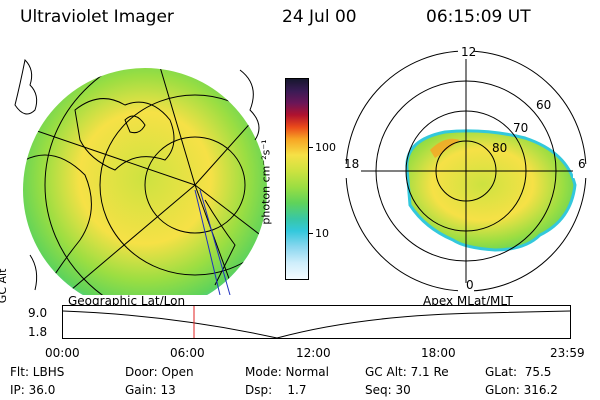  I want to click on app-title: Ultraviolet Imager, so click(97, 17).